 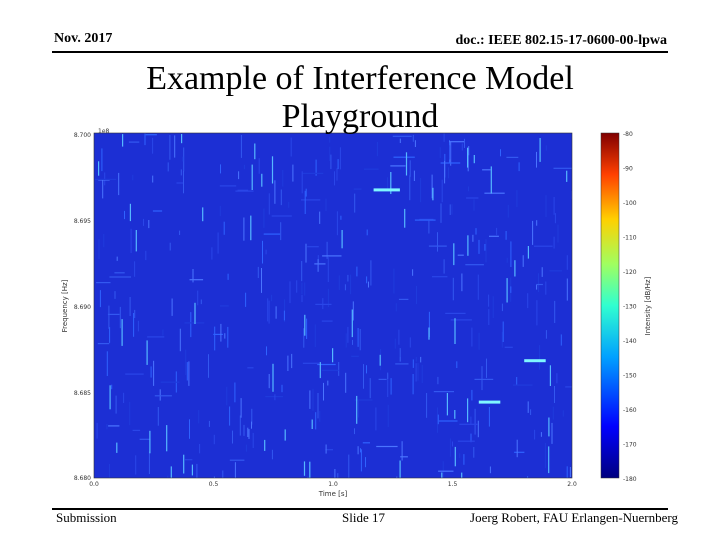 What do you see at coordinates (459, 296) in the screenshot?
I see `spectrogram-bursts` at bounding box center [459, 296].